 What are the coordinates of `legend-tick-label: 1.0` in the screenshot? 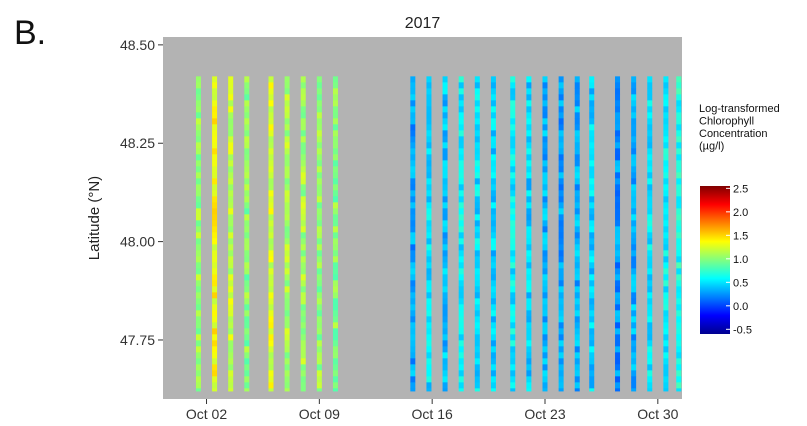 It's located at (740, 260).